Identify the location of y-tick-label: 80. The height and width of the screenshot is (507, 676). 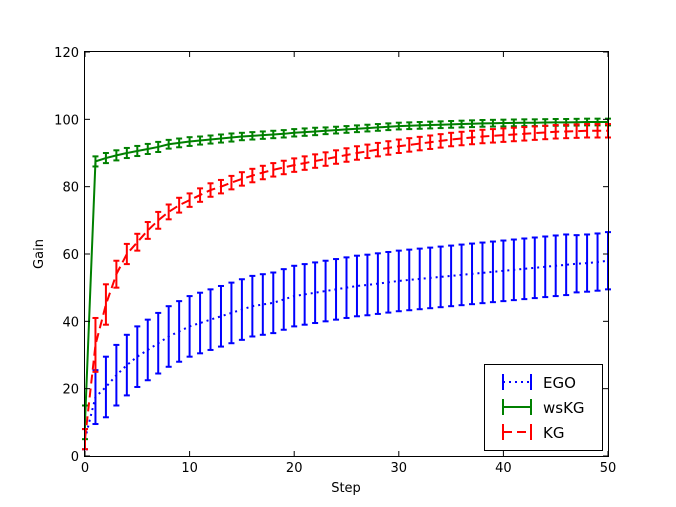
(70, 188).